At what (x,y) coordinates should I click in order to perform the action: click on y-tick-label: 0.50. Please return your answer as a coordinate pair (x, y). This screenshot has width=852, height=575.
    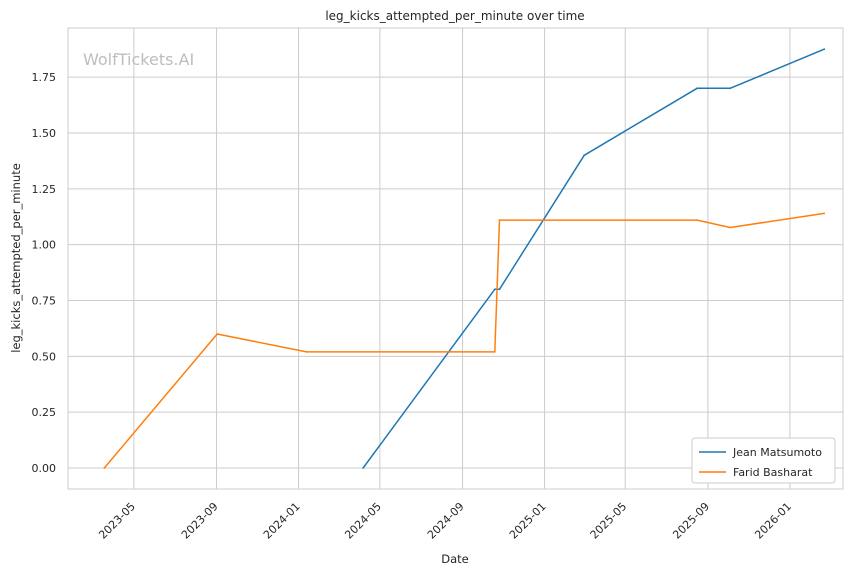
    Looking at the image, I should click on (44, 356).